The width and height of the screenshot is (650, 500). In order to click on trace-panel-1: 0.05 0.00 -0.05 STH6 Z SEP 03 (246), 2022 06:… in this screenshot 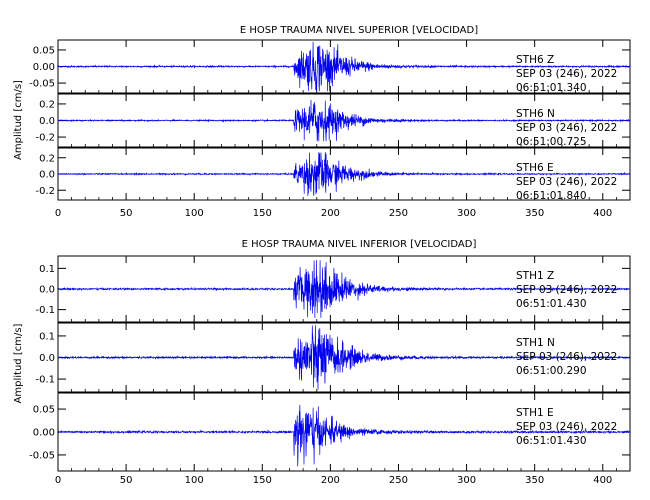, I will do `click(330, 66)`.